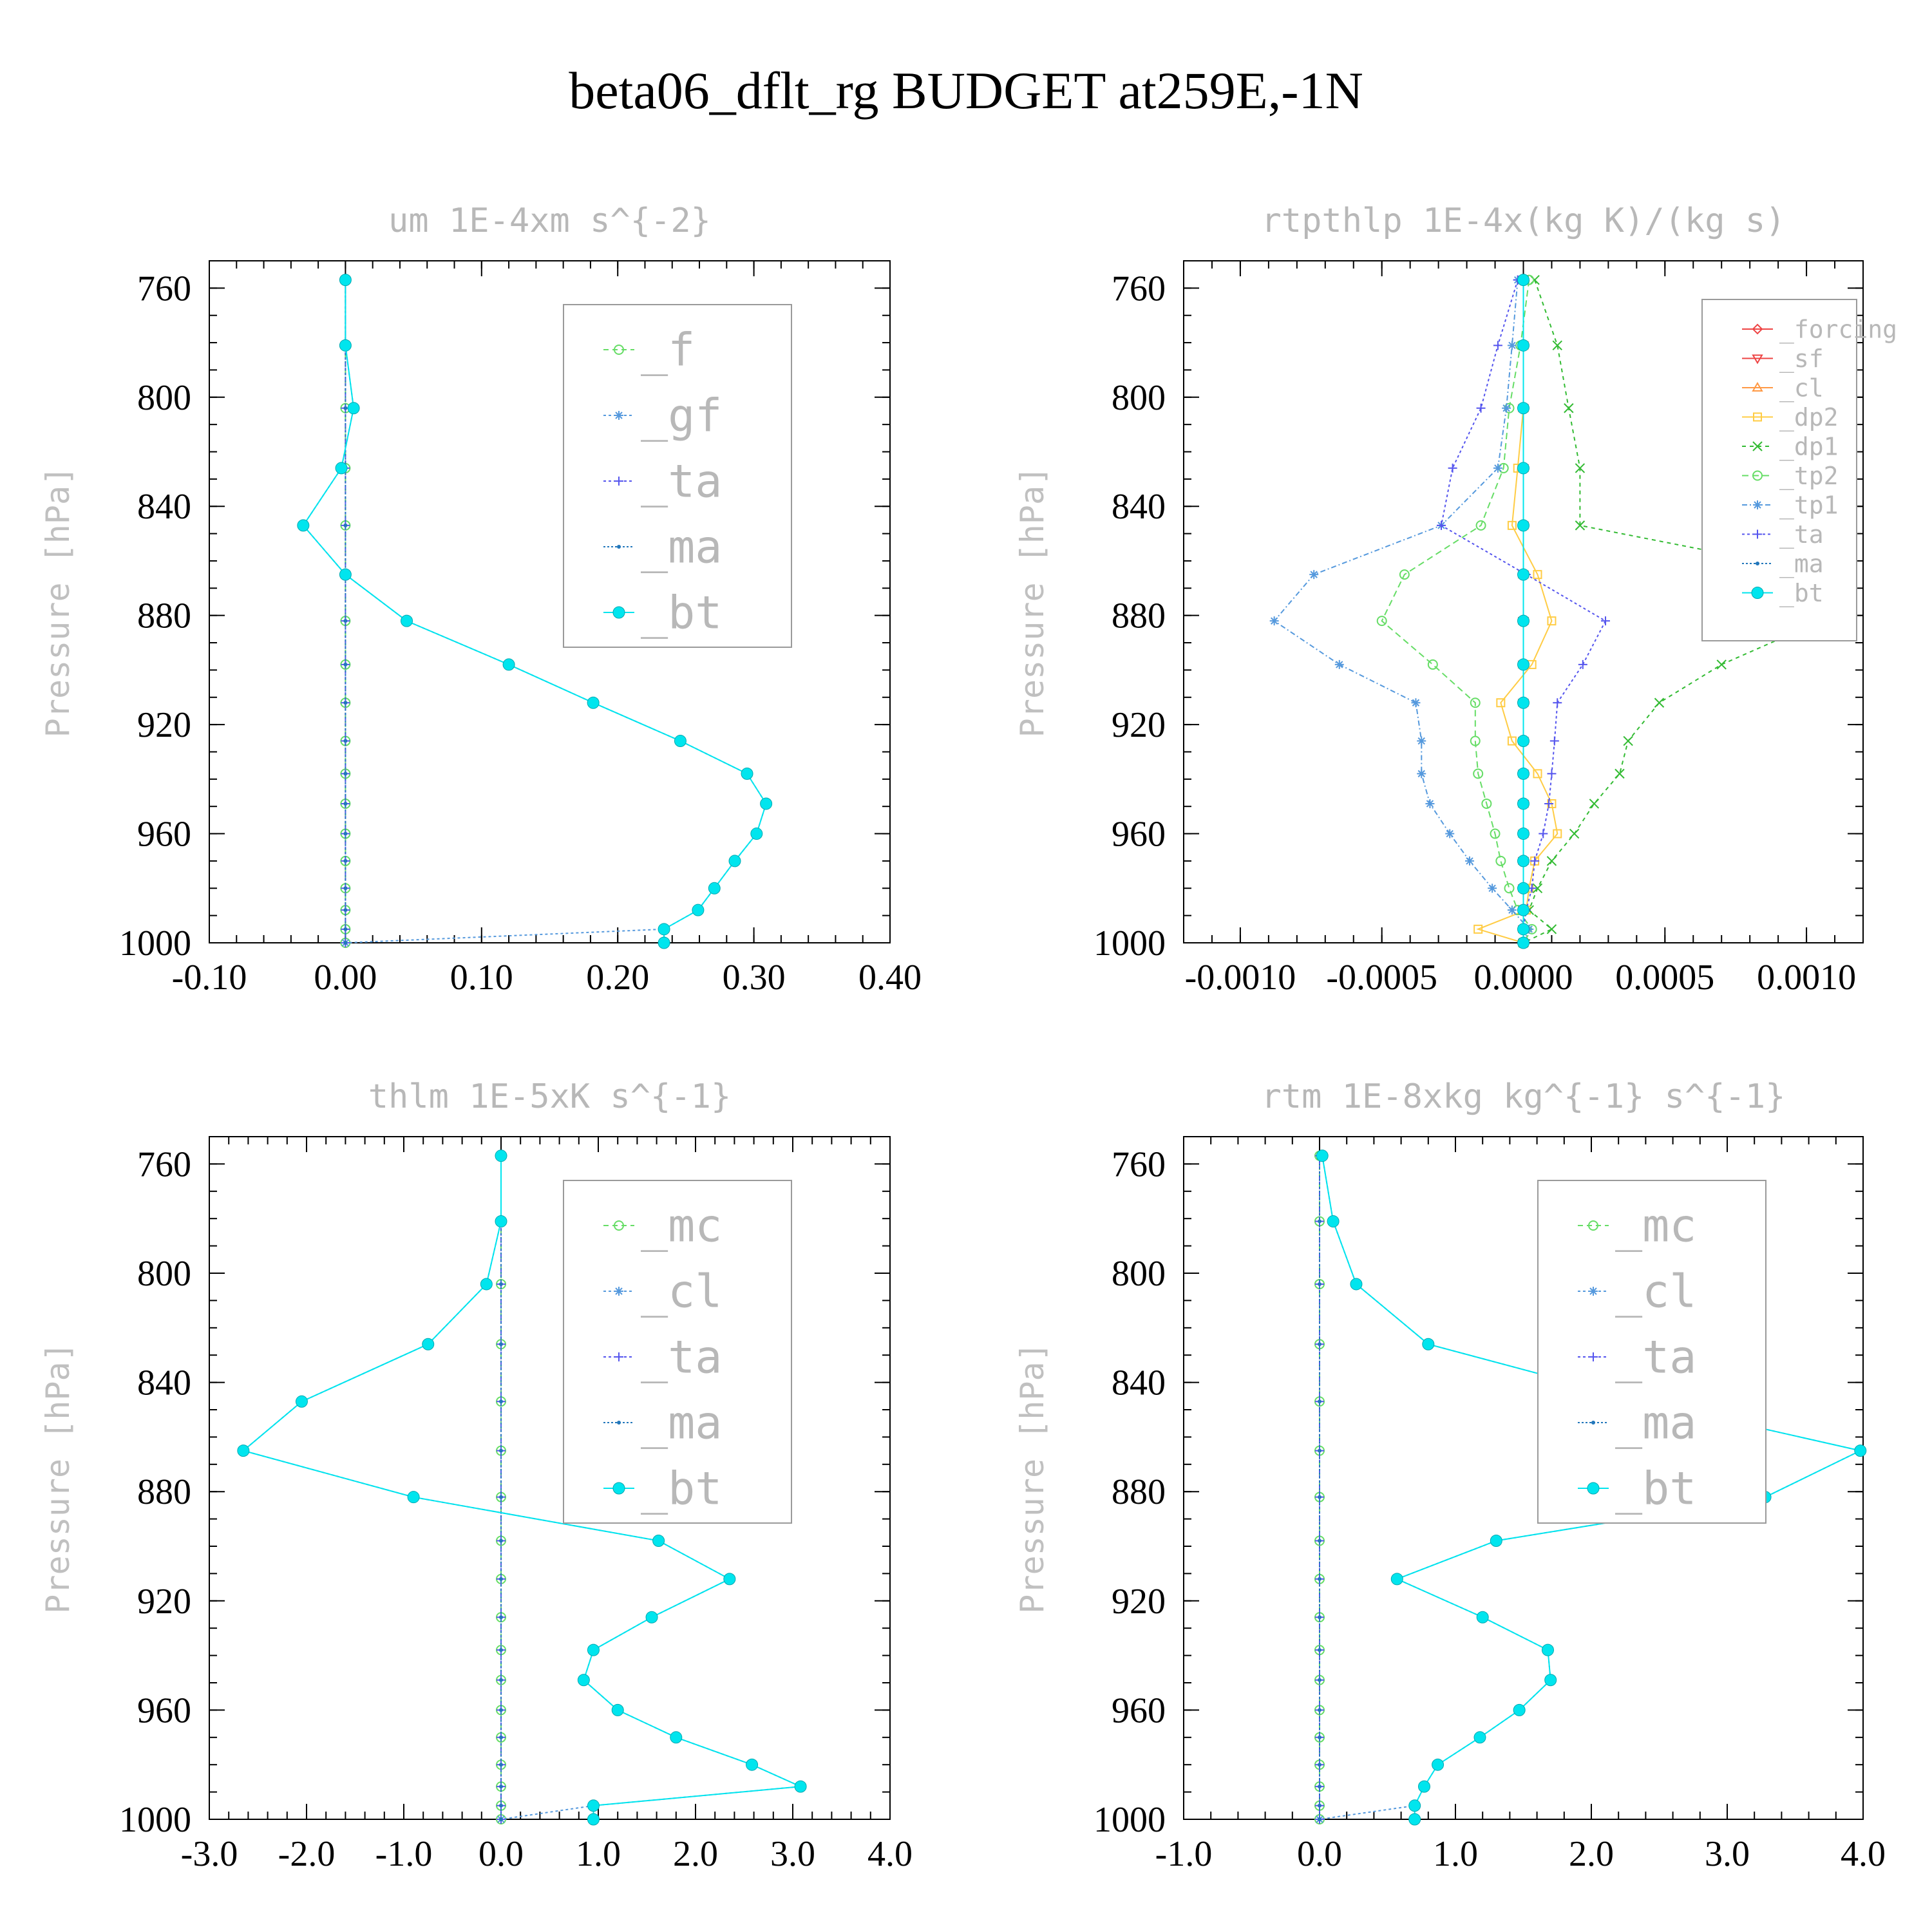 This screenshot has height=1932, width=1932. Describe the element at coordinates (1791, 417) in the screenshot. I see `legend-item: _dp2` at that location.